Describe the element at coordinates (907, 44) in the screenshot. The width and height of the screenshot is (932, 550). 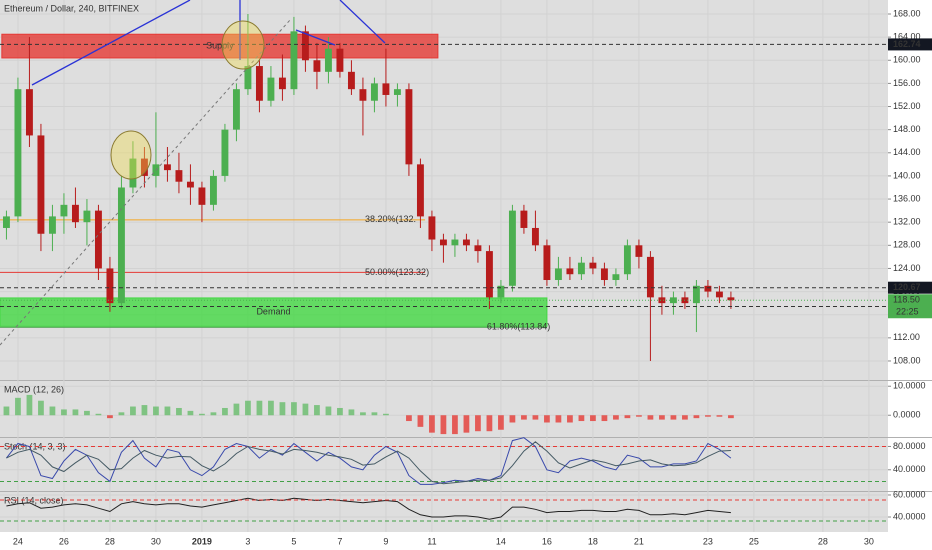
I see `price-badge-label: 162.74` at that location.